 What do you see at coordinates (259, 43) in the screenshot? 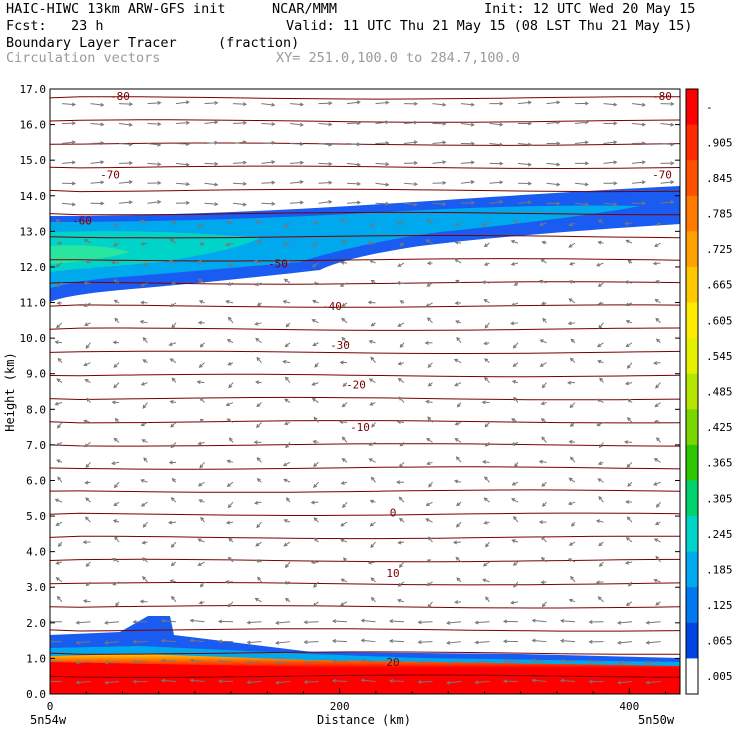
I see `field-units: (fraction)` at bounding box center [259, 43].